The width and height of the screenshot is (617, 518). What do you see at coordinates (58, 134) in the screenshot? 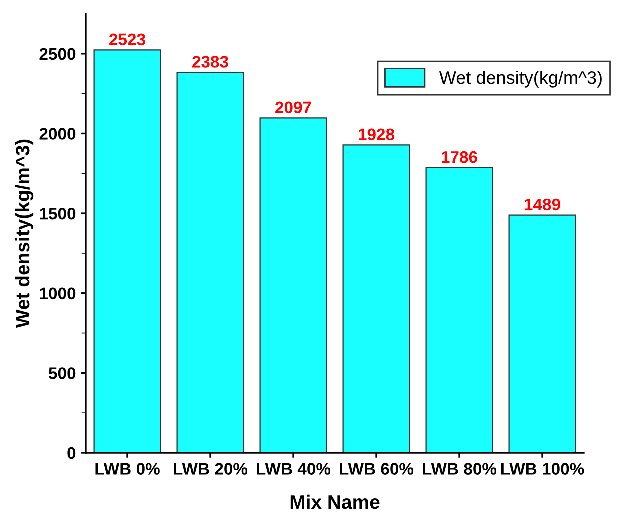
I see `y-tick-label: 2000` at bounding box center [58, 134].